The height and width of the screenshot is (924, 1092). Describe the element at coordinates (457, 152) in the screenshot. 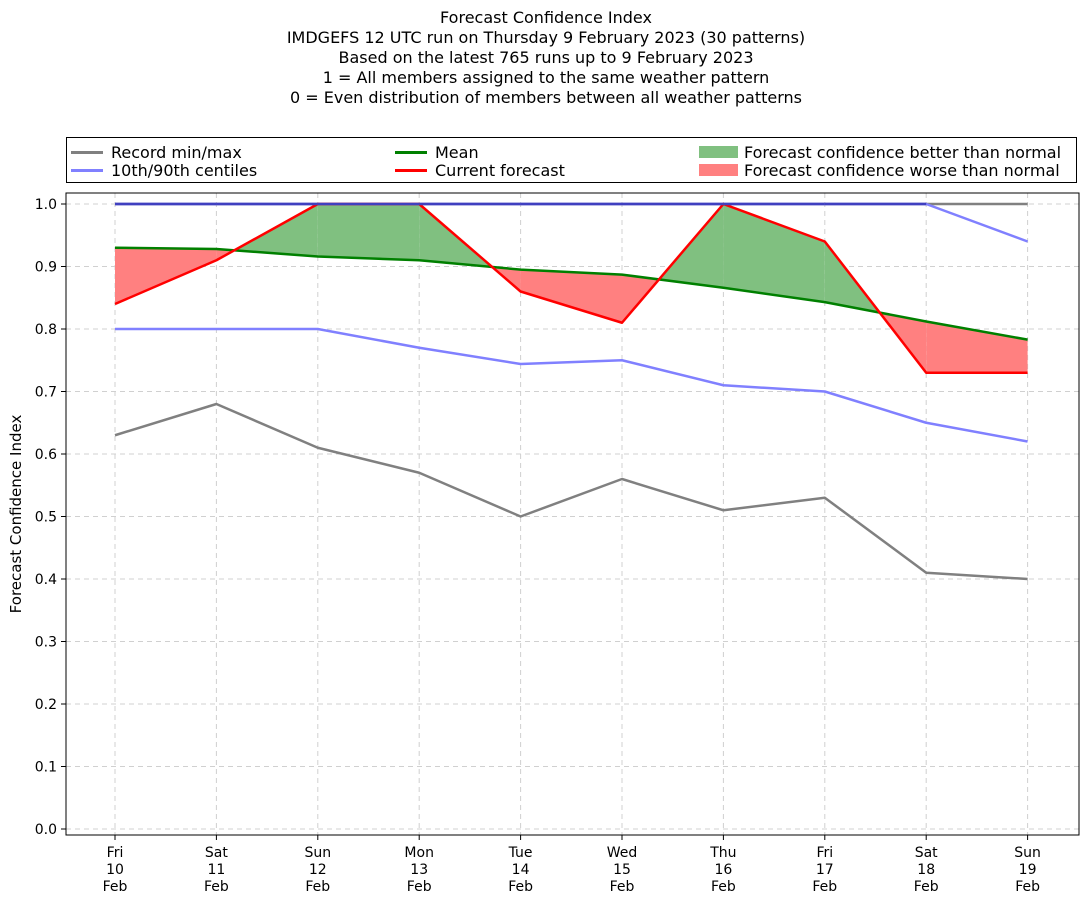

I see `legend-label-mean: Mean` at that location.